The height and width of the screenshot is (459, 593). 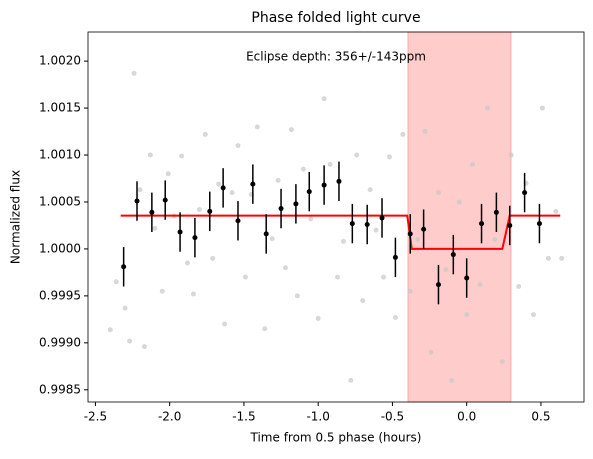 I want to click on y-tick-label: 0.9990, so click(x=60, y=342).